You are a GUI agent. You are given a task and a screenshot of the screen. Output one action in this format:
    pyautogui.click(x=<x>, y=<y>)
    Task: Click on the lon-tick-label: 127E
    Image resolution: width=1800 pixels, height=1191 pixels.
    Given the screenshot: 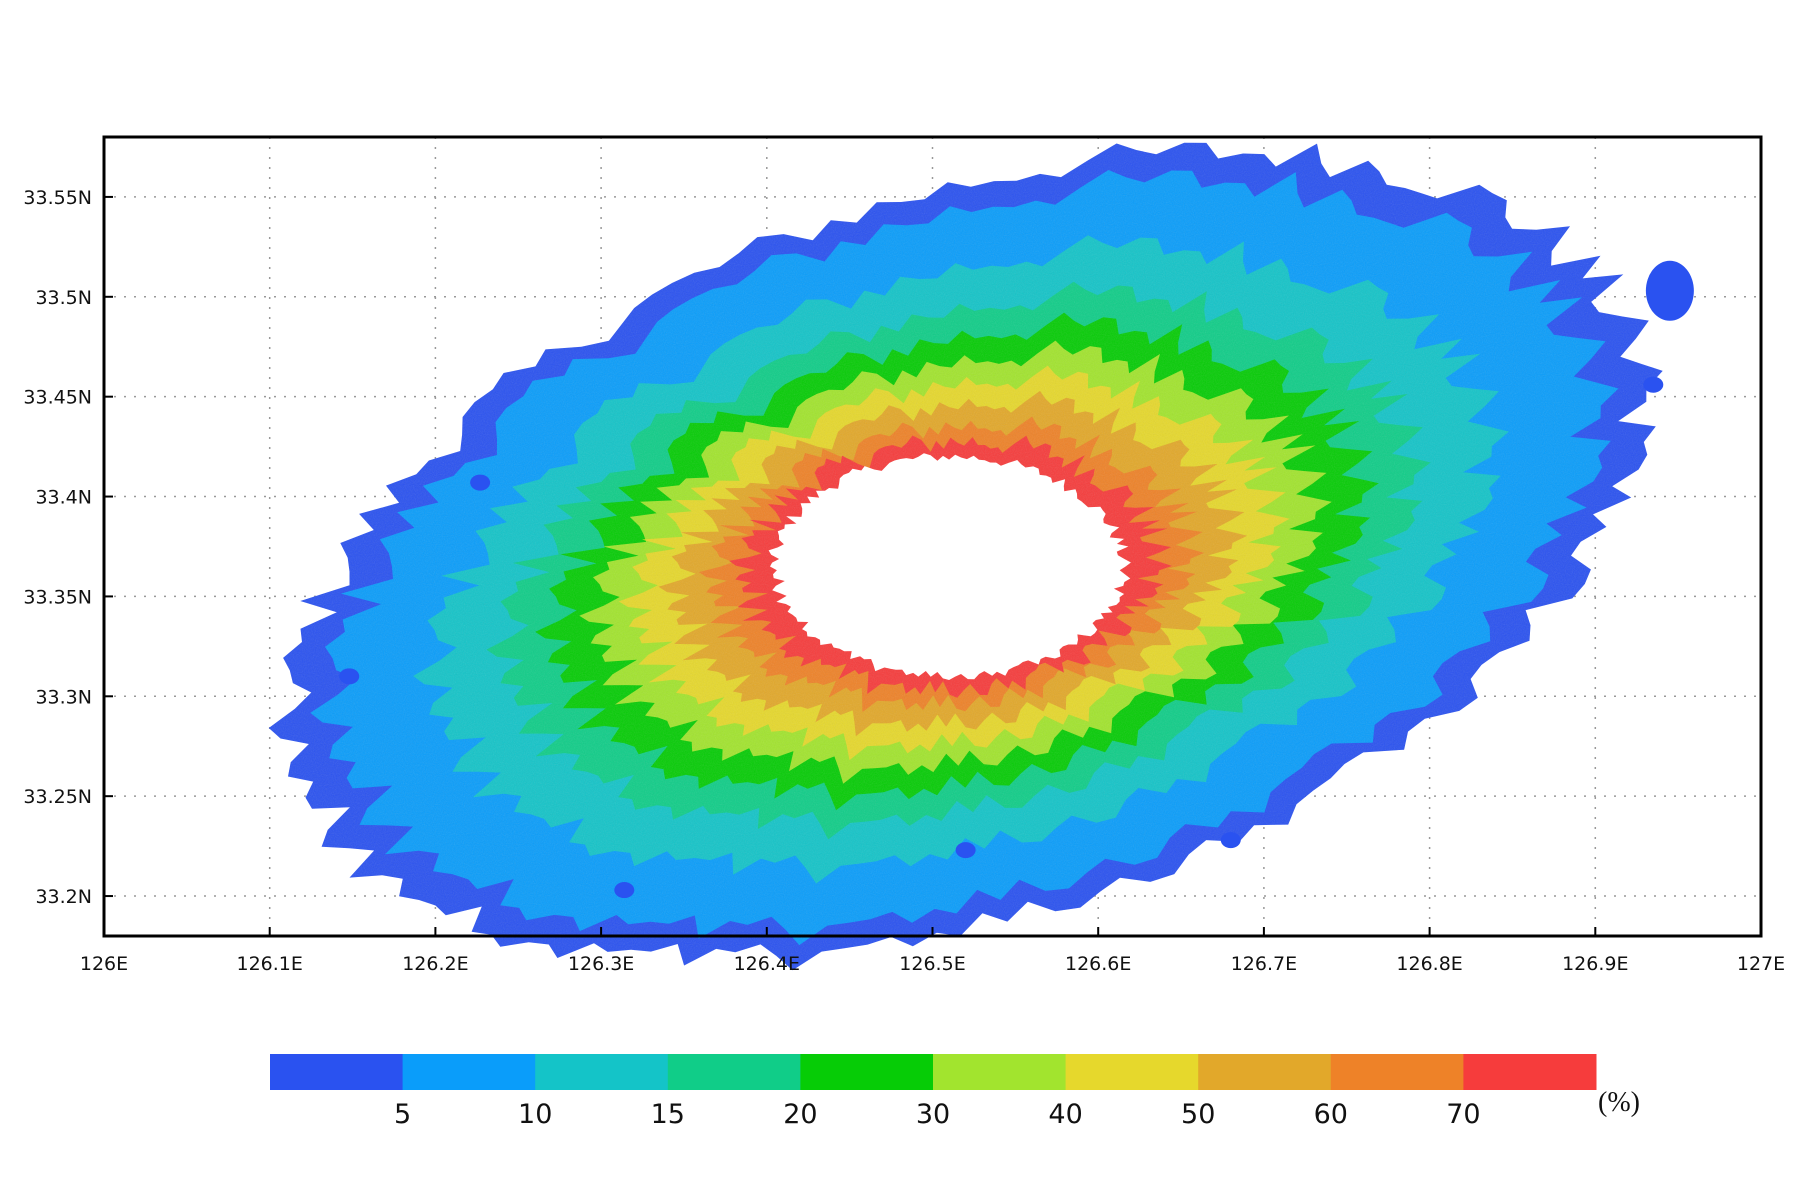 What is the action you would take?
    pyautogui.click(x=1761, y=964)
    